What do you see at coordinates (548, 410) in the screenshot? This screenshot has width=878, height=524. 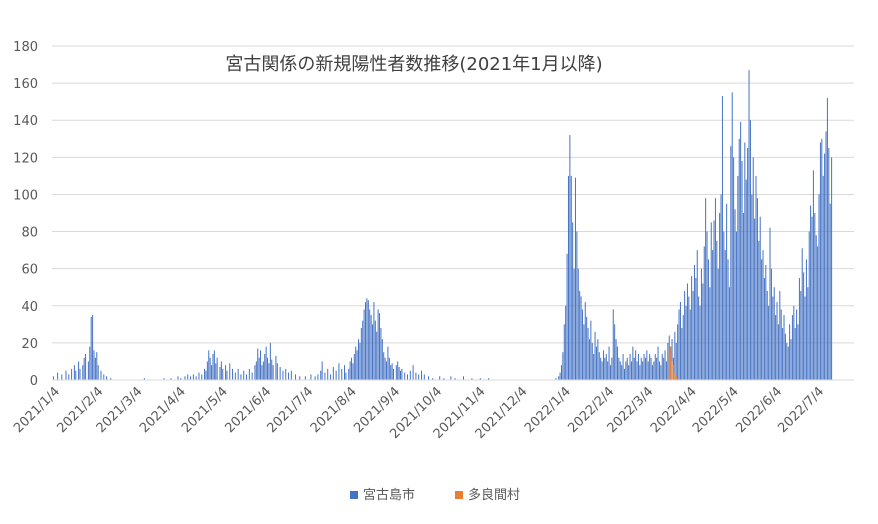 I see `x-tick-label: 2022/1/4` at bounding box center [548, 410].